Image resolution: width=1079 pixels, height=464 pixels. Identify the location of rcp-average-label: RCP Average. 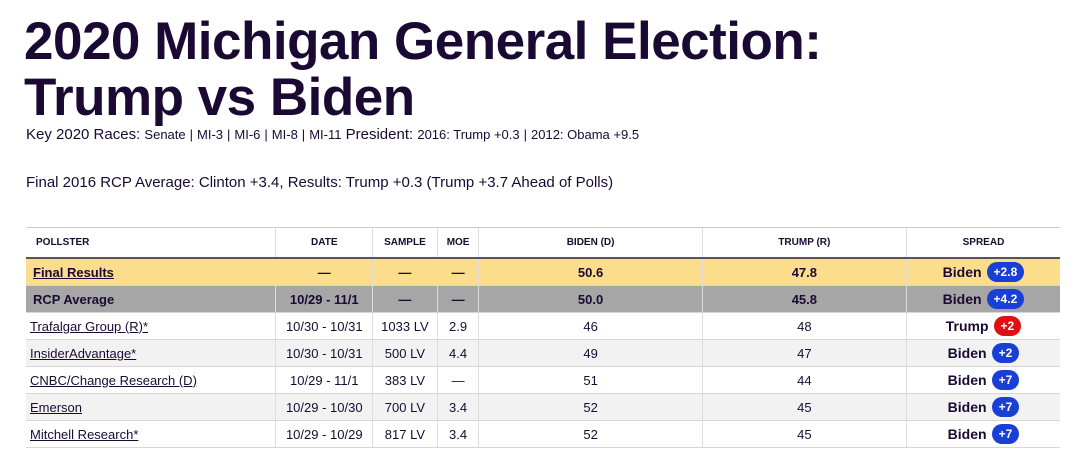
(151, 299).